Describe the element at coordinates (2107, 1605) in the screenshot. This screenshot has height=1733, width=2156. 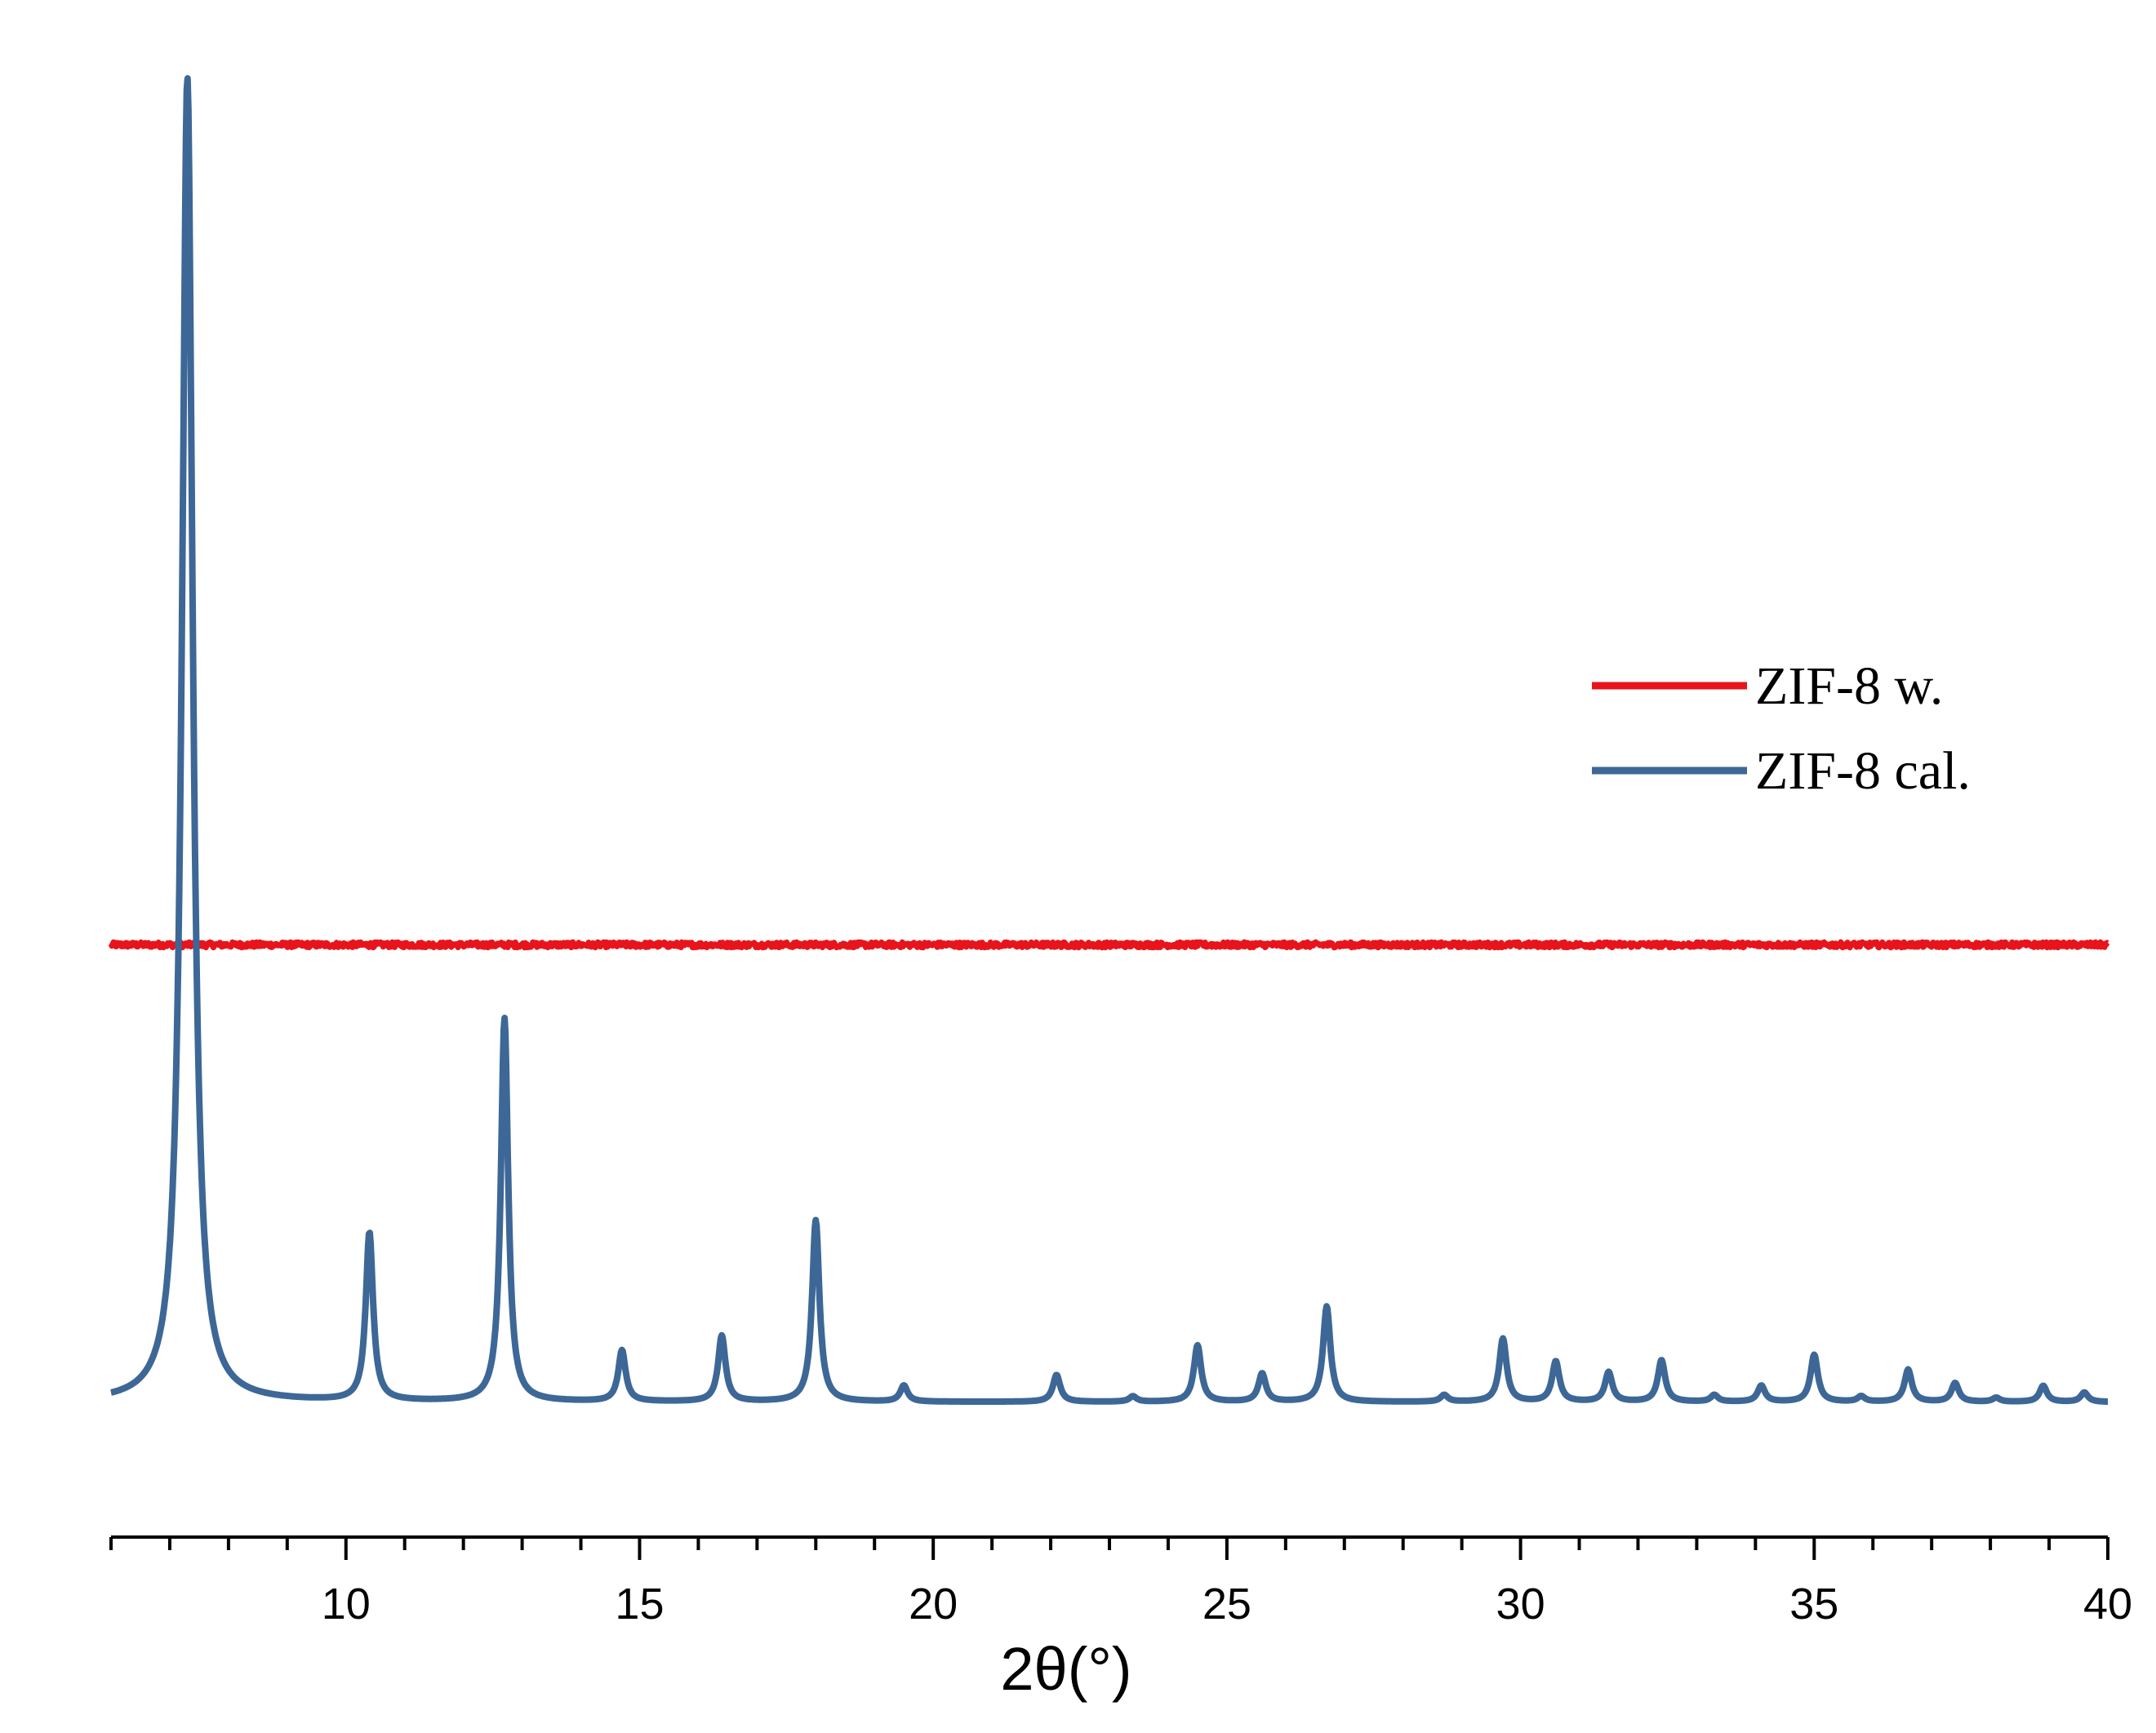
I see `x-tick-label: 40` at that location.